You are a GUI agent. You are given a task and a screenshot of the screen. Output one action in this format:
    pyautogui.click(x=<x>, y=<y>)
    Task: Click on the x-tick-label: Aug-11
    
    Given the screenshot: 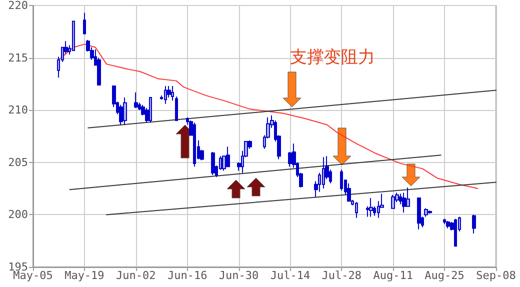 What is the action you would take?
    pyautogui.click(x=393, y=275)
    